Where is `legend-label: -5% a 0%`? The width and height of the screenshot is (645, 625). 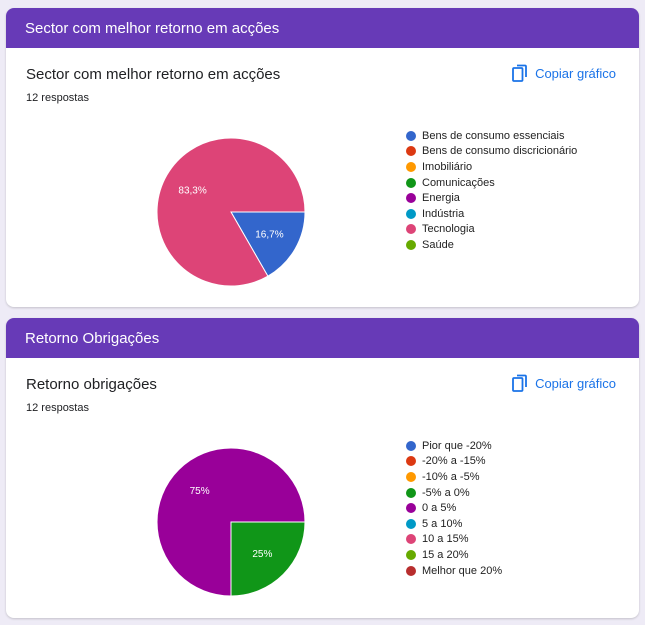
legend-label: -5% a 0% is located at coordinates (446, 492).